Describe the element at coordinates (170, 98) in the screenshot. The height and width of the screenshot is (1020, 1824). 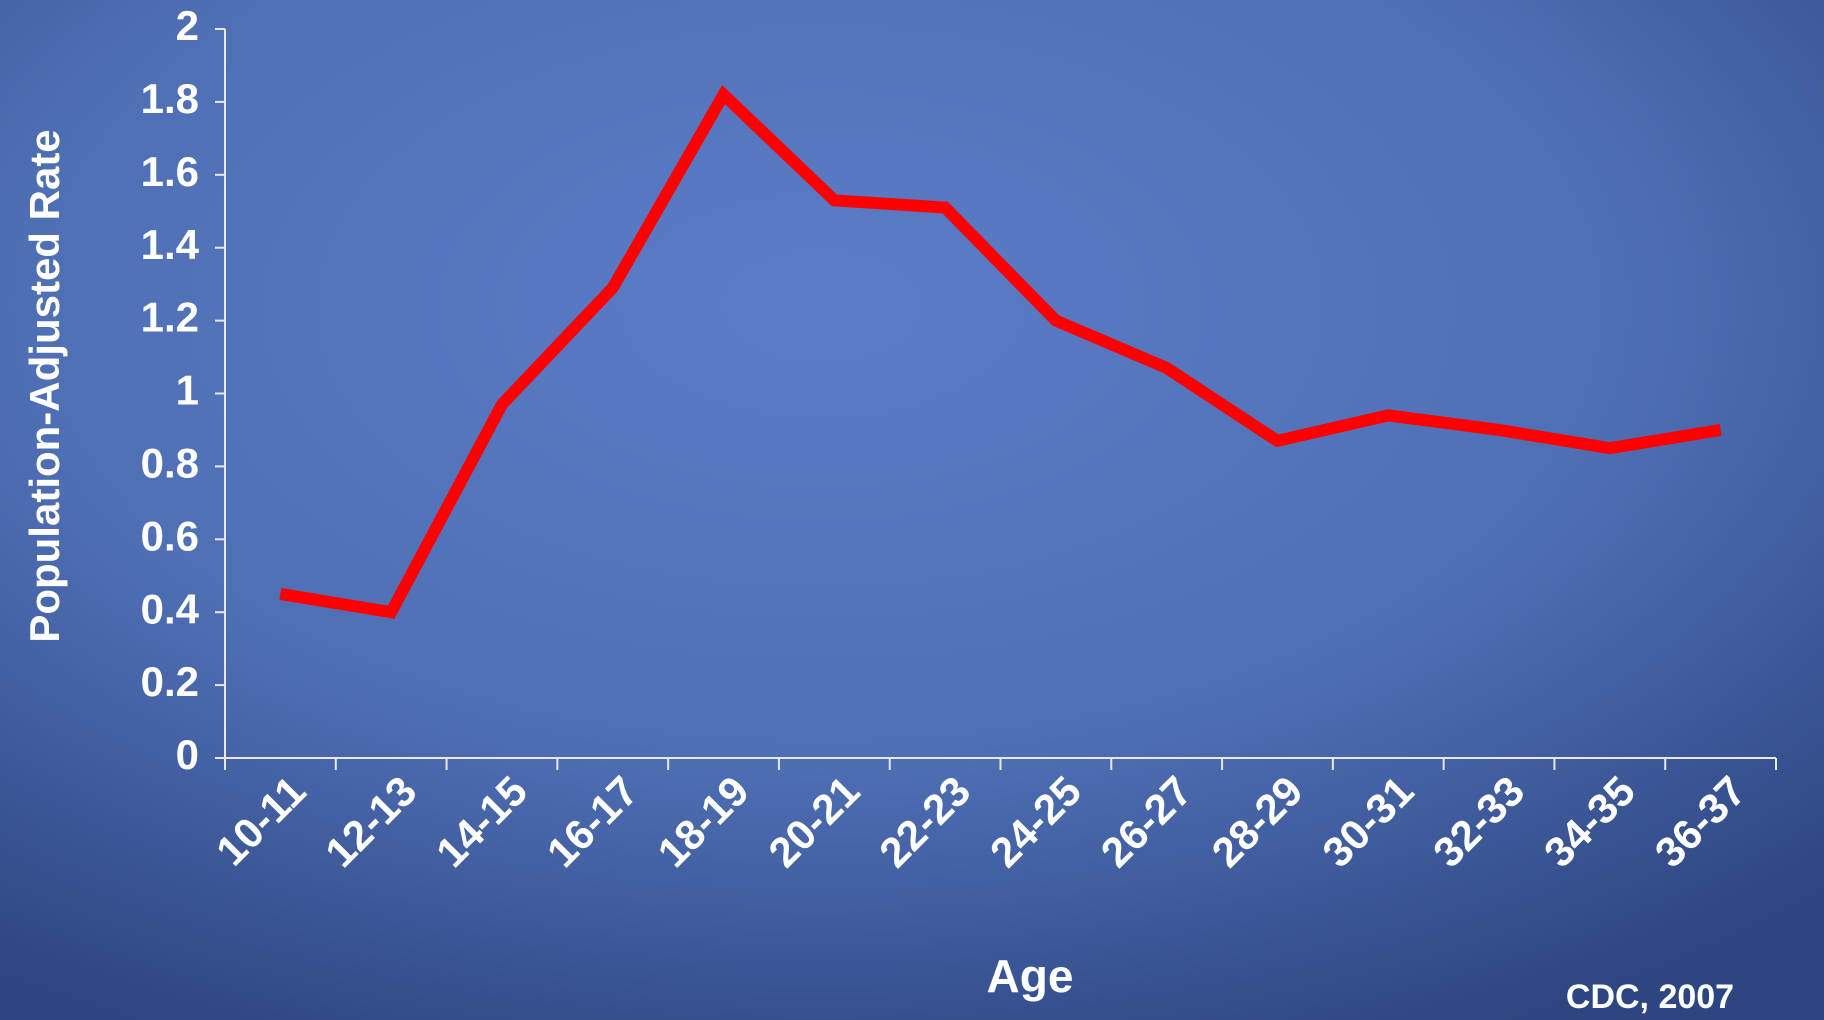
I see `y-tick-label: 1.8` at that location.